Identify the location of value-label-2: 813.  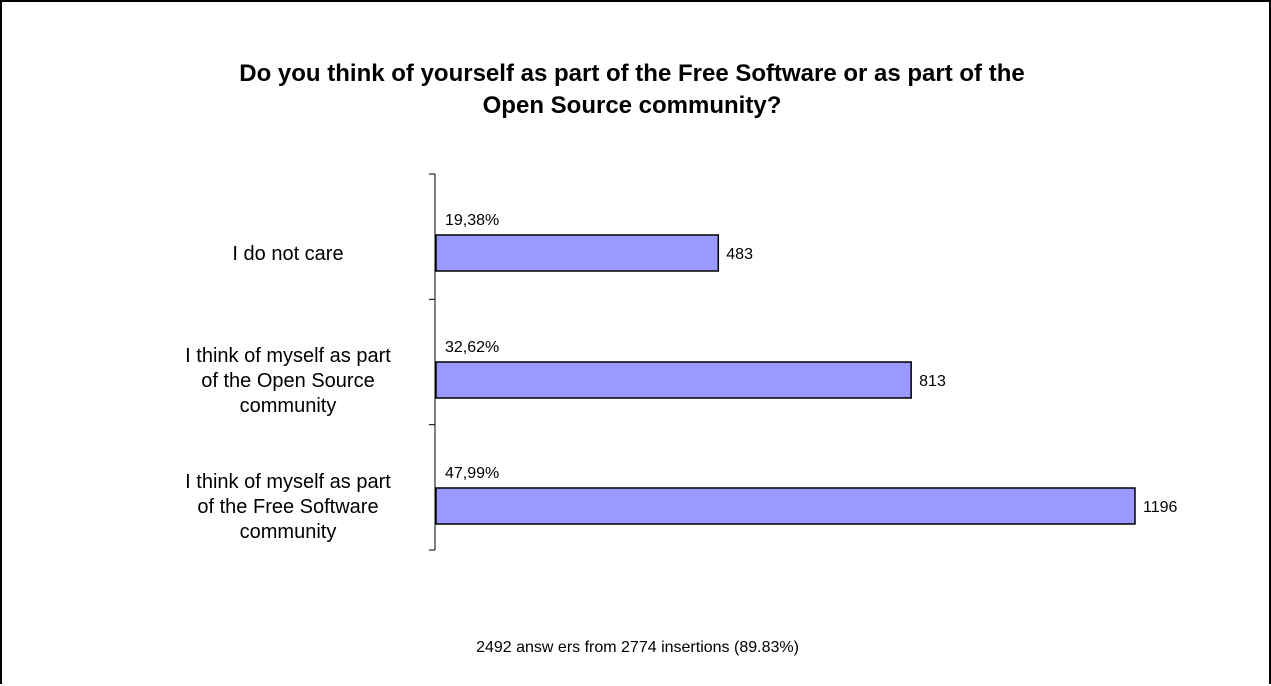
(932, 381).